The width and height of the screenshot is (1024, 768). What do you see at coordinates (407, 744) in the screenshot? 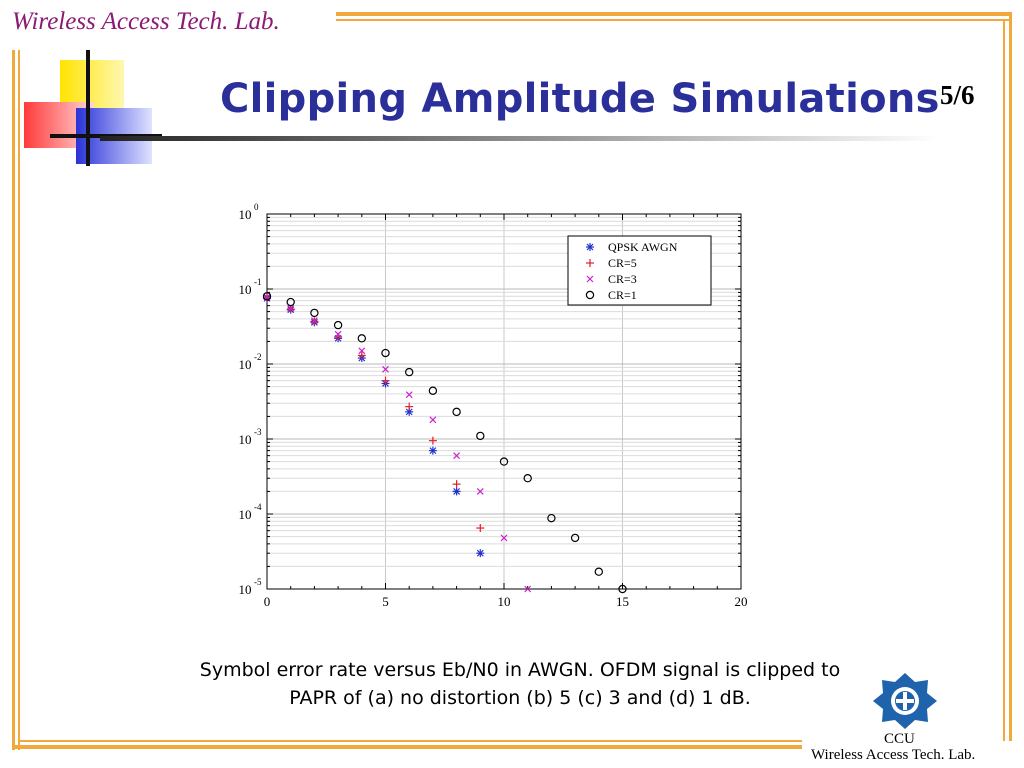
I see `frame-bottom-lines` at bounding box center [407, 744].